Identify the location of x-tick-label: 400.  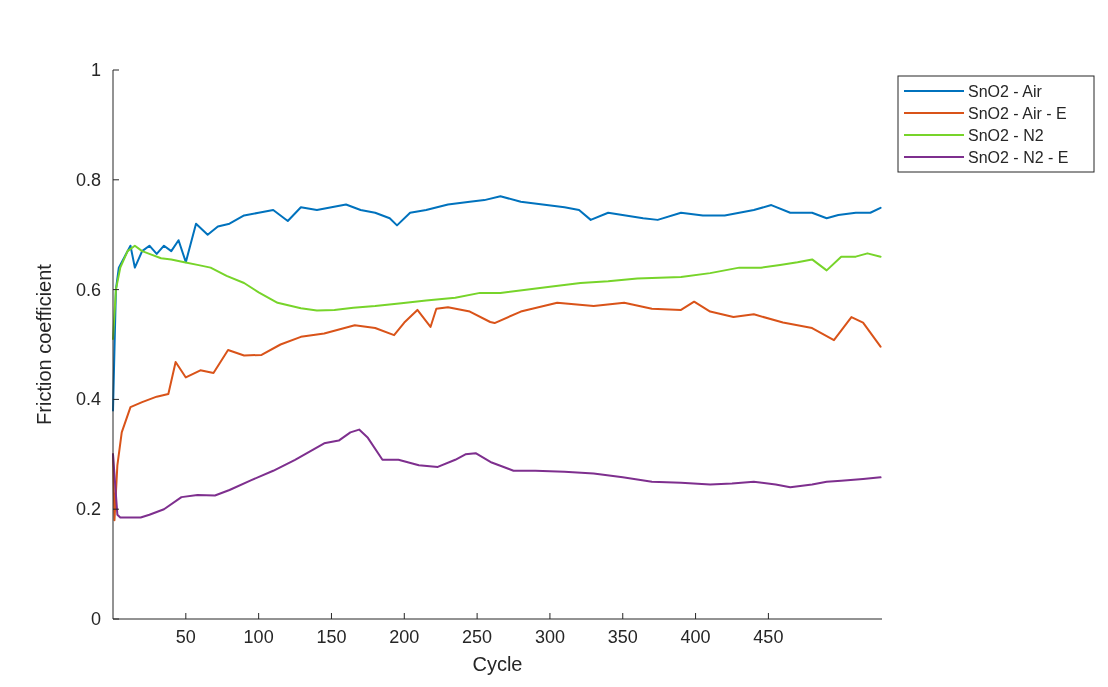
(695, 637).